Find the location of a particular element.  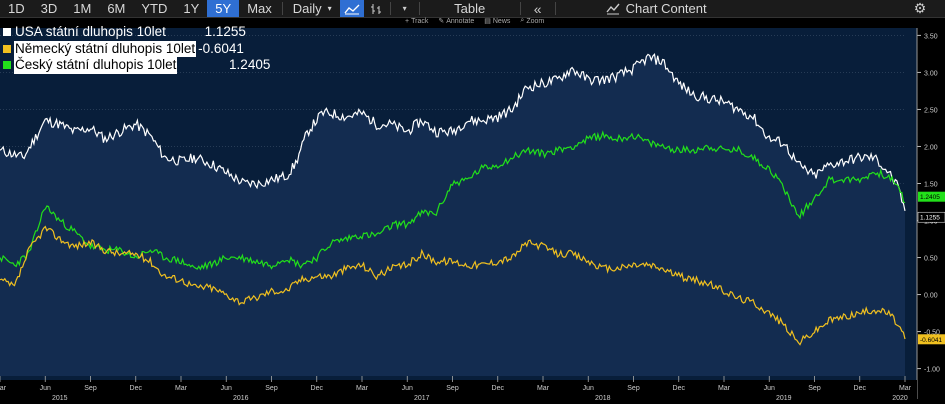

news-tool: ▤ News is located at coordinates (497, 21).